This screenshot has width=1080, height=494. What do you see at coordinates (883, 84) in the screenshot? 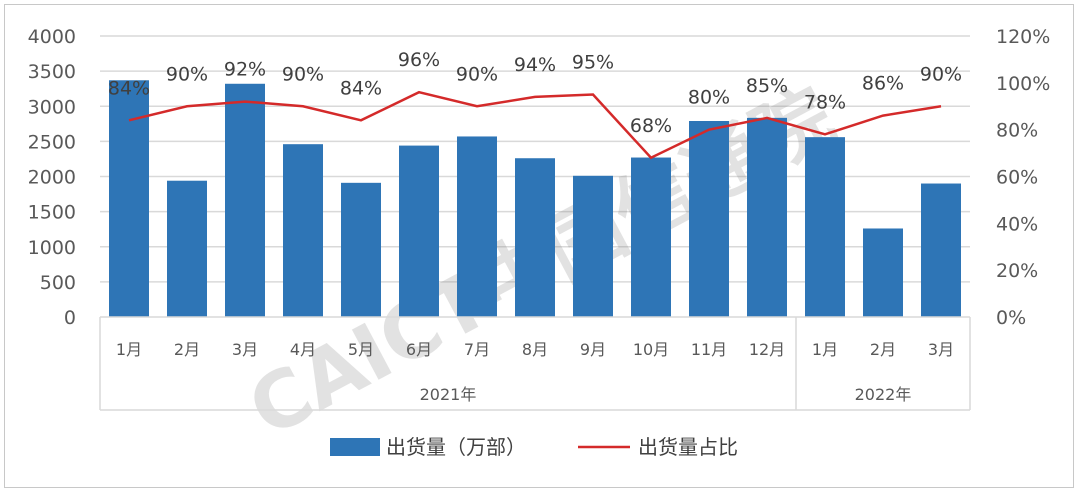
I see `data-label: 86%` at bounding box center [883, 84].